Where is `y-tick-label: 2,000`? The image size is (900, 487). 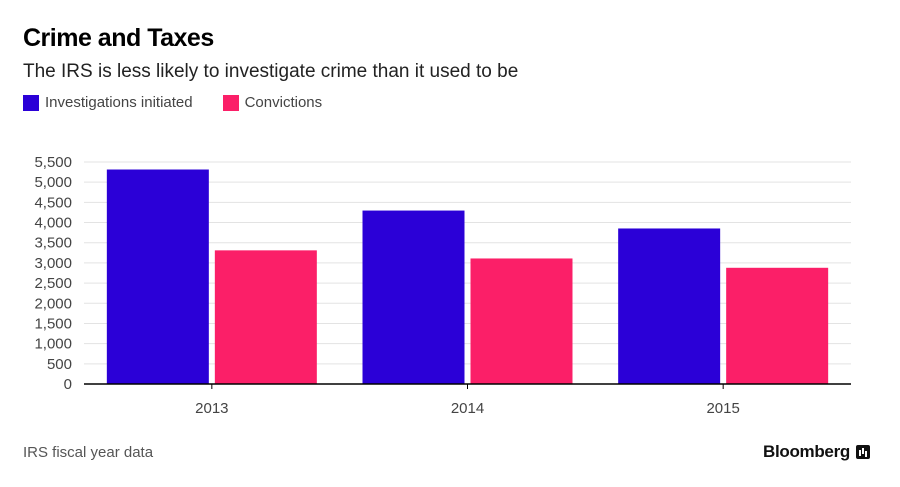 y-tick-label: 2,000 is located at coordinates (53, 303).